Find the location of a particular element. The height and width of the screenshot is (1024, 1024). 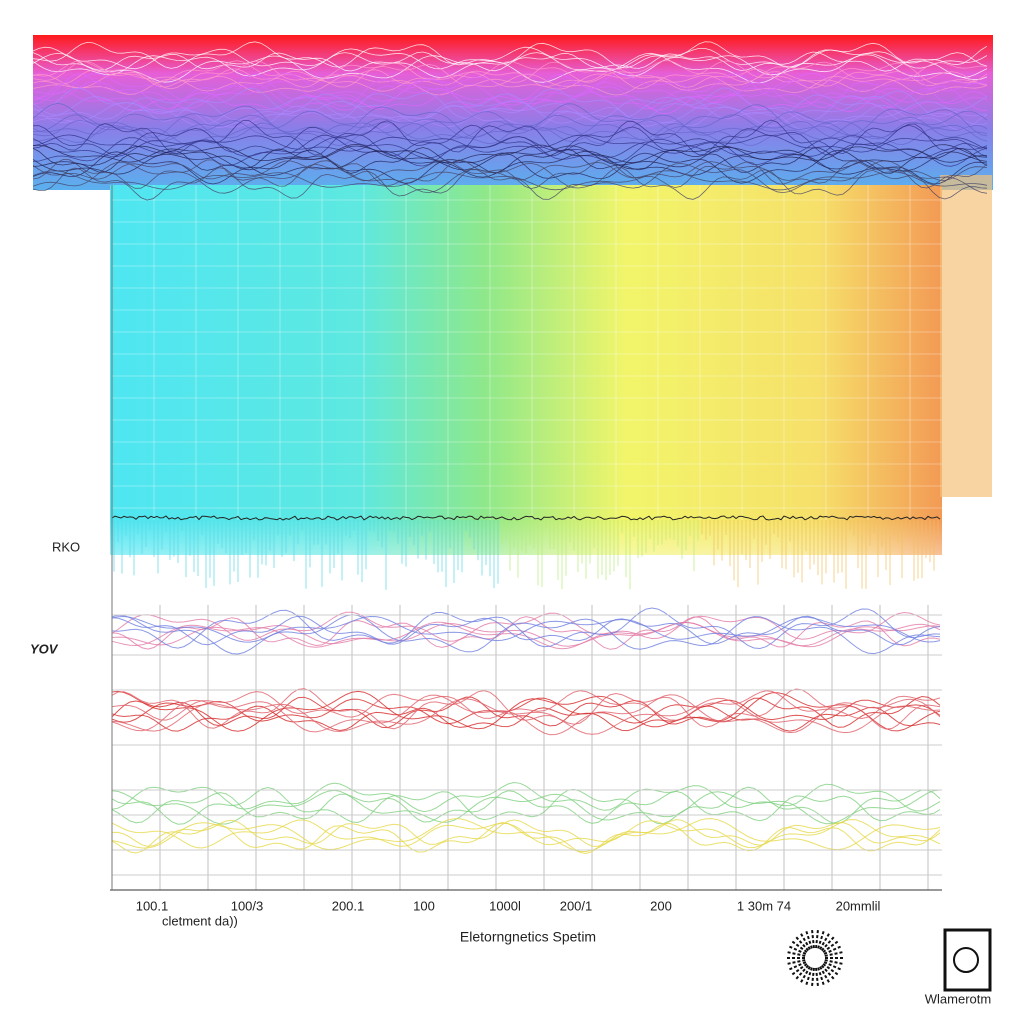

trace is located at coordinates (526, 518).